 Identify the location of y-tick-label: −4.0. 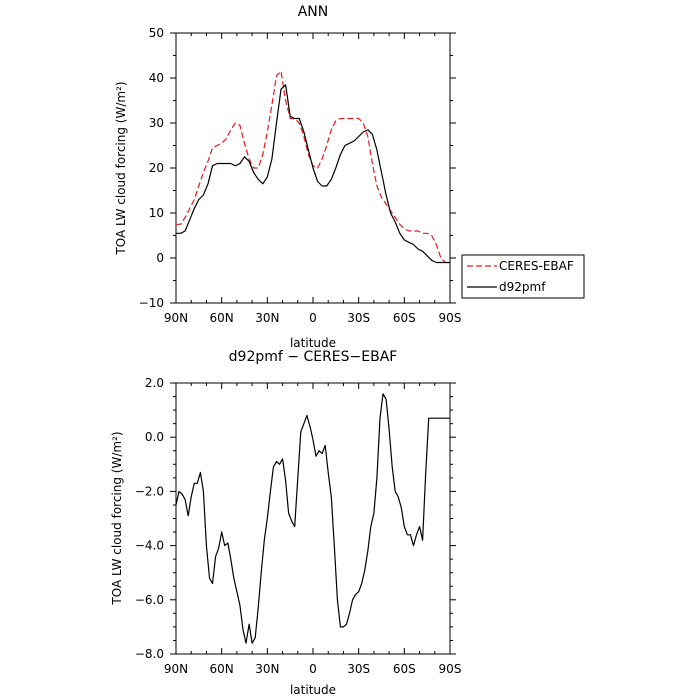
(149, 546).